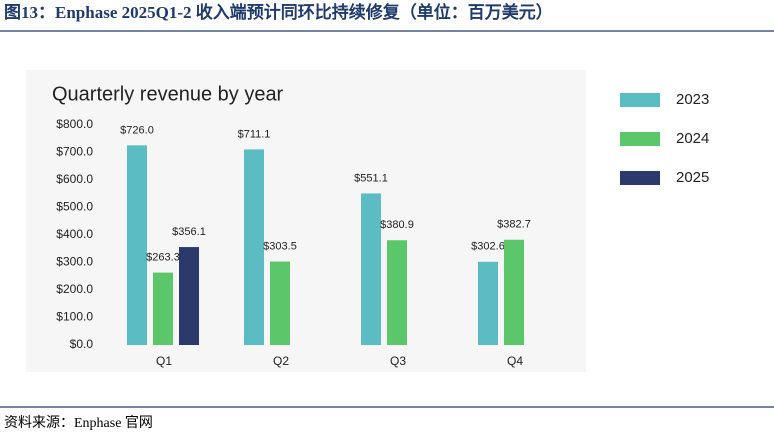 The height and width of the screenshot is (439, 774). What do you see at coordinates (692, 99) in the screenshot?
I see `legend-label: 2023` at bounding box center [692, 99].